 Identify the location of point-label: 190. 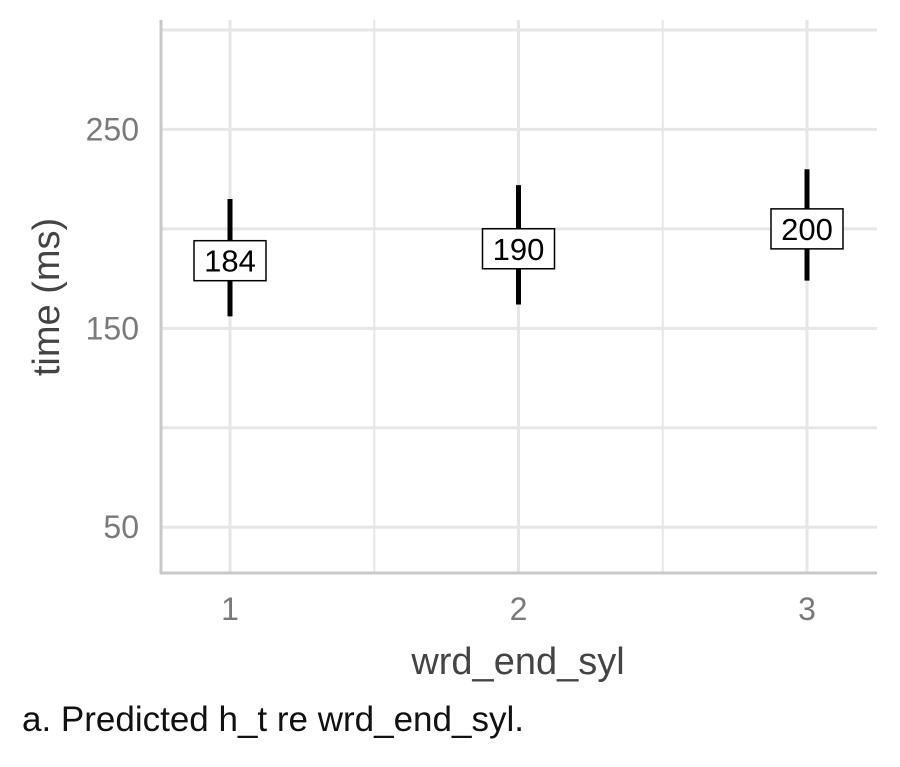
(519, 249).